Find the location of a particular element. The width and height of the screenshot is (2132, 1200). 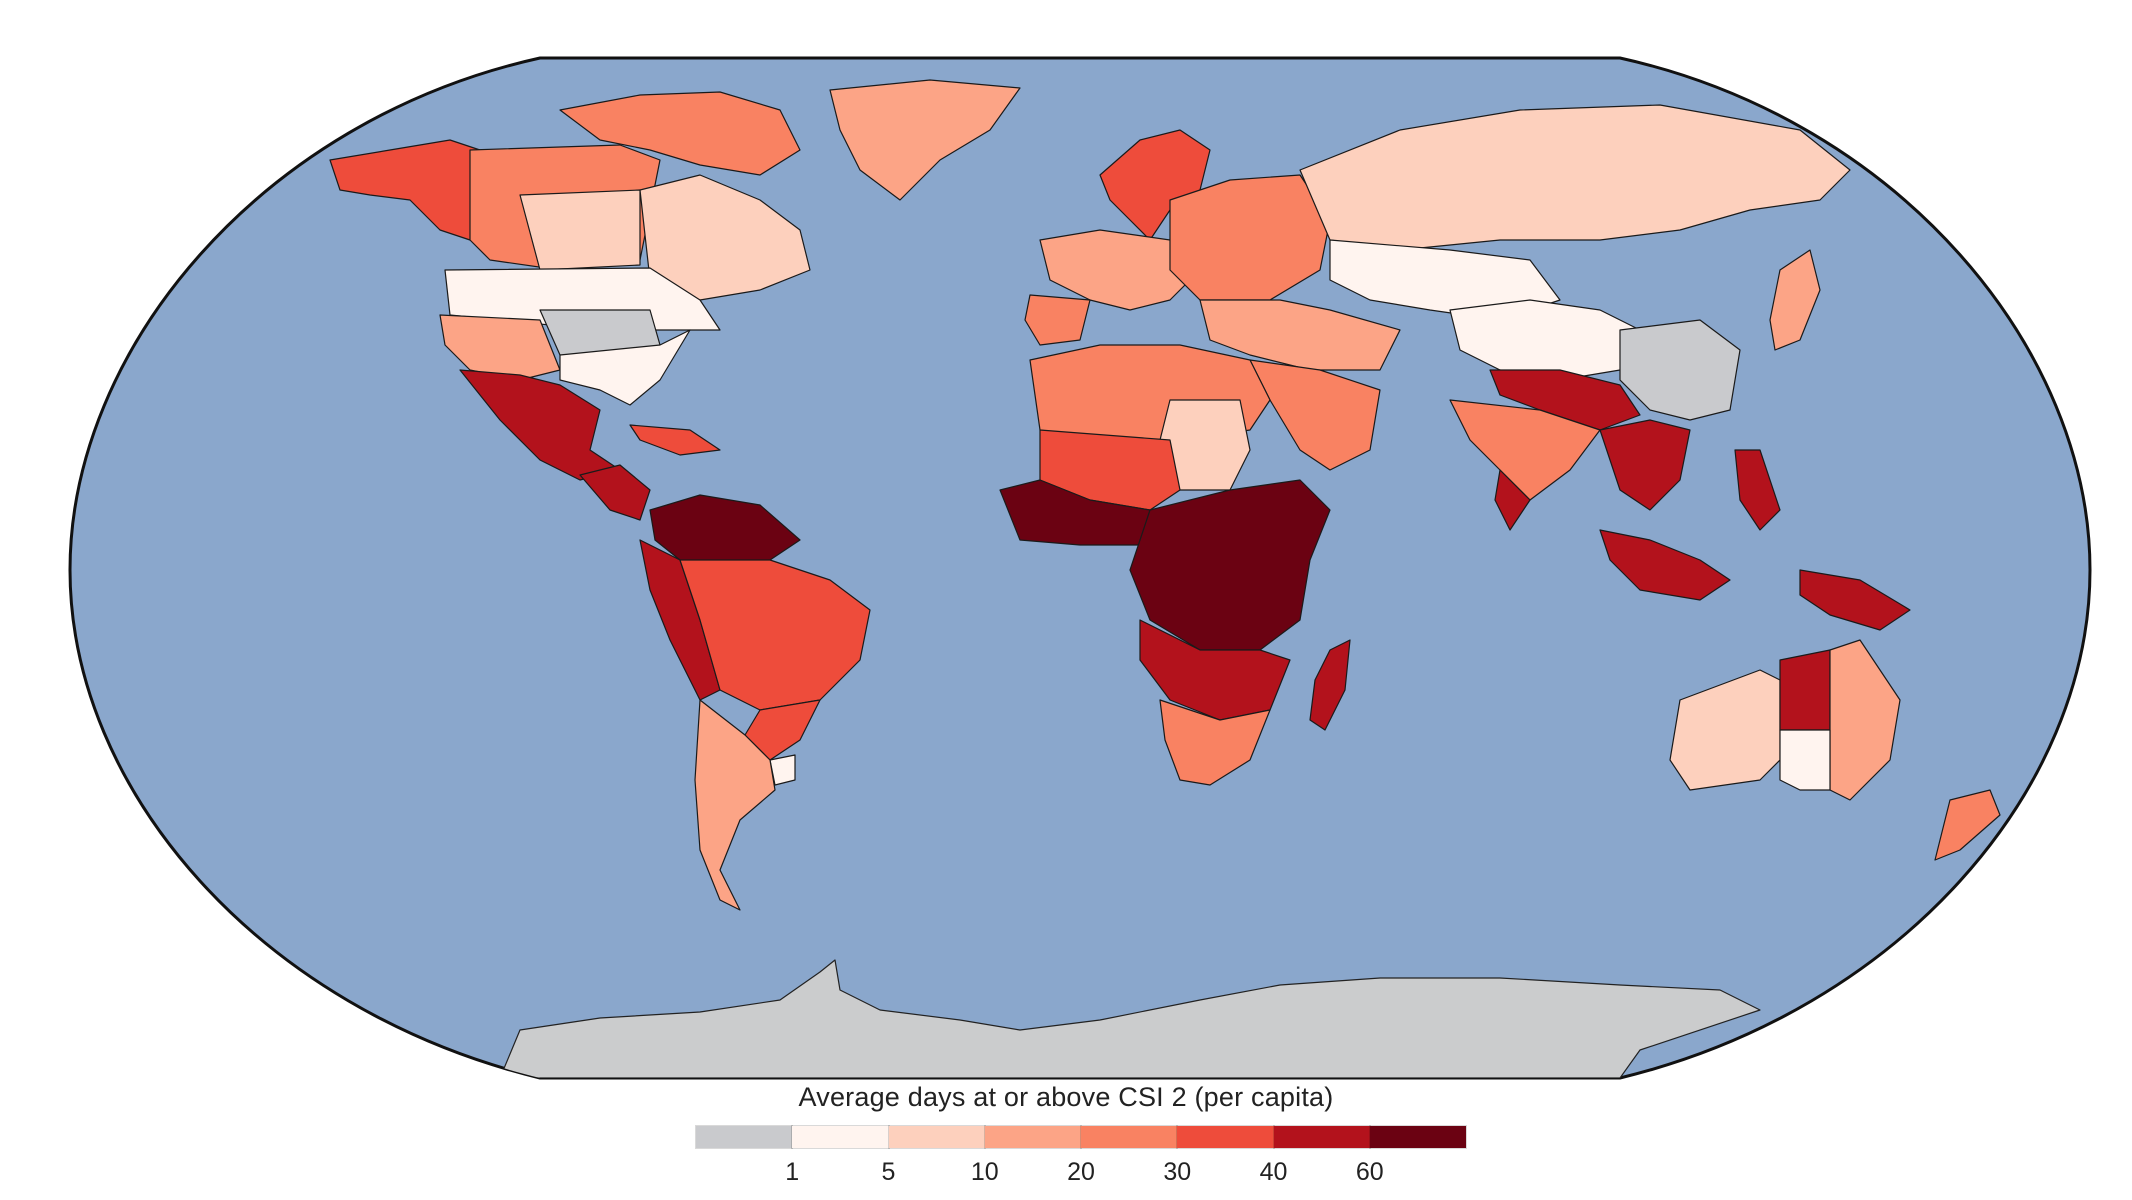

region-japan is located at coordinates (1795, 300).